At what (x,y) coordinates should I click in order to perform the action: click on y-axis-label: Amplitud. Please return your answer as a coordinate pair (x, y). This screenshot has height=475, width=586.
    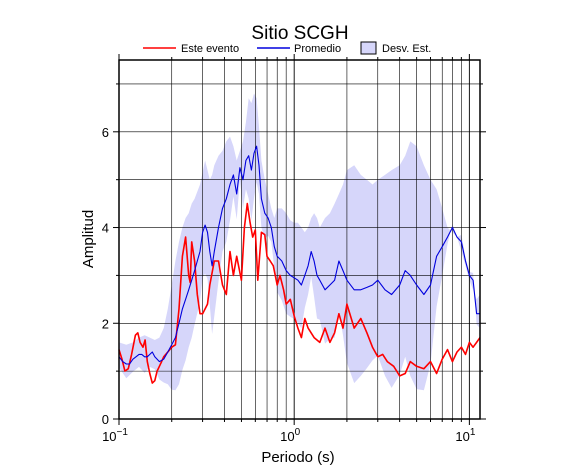
    Looking at the image, I should click on (88, 239).